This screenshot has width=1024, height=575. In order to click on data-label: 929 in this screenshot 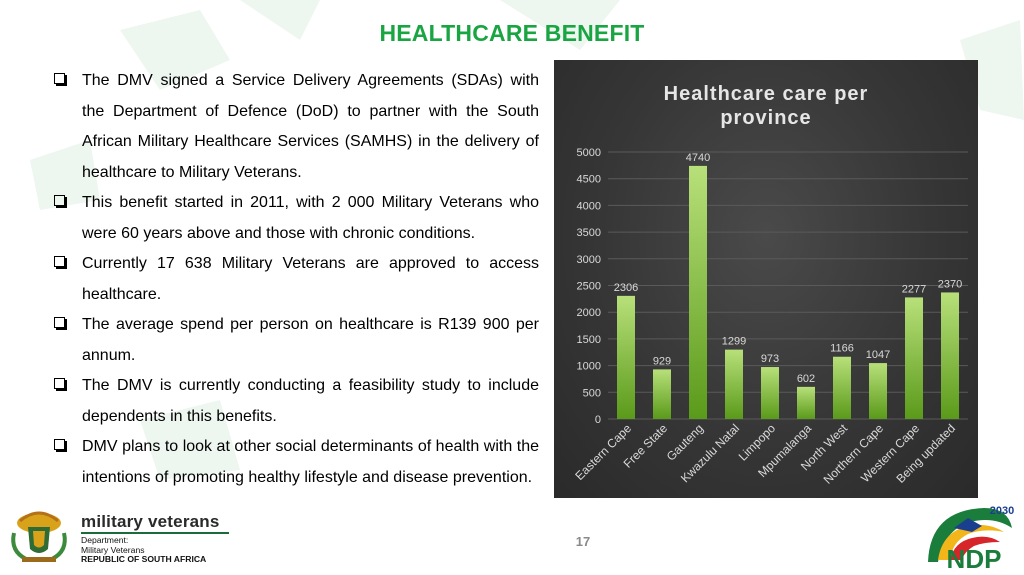, I will do `click(662, 361)`.